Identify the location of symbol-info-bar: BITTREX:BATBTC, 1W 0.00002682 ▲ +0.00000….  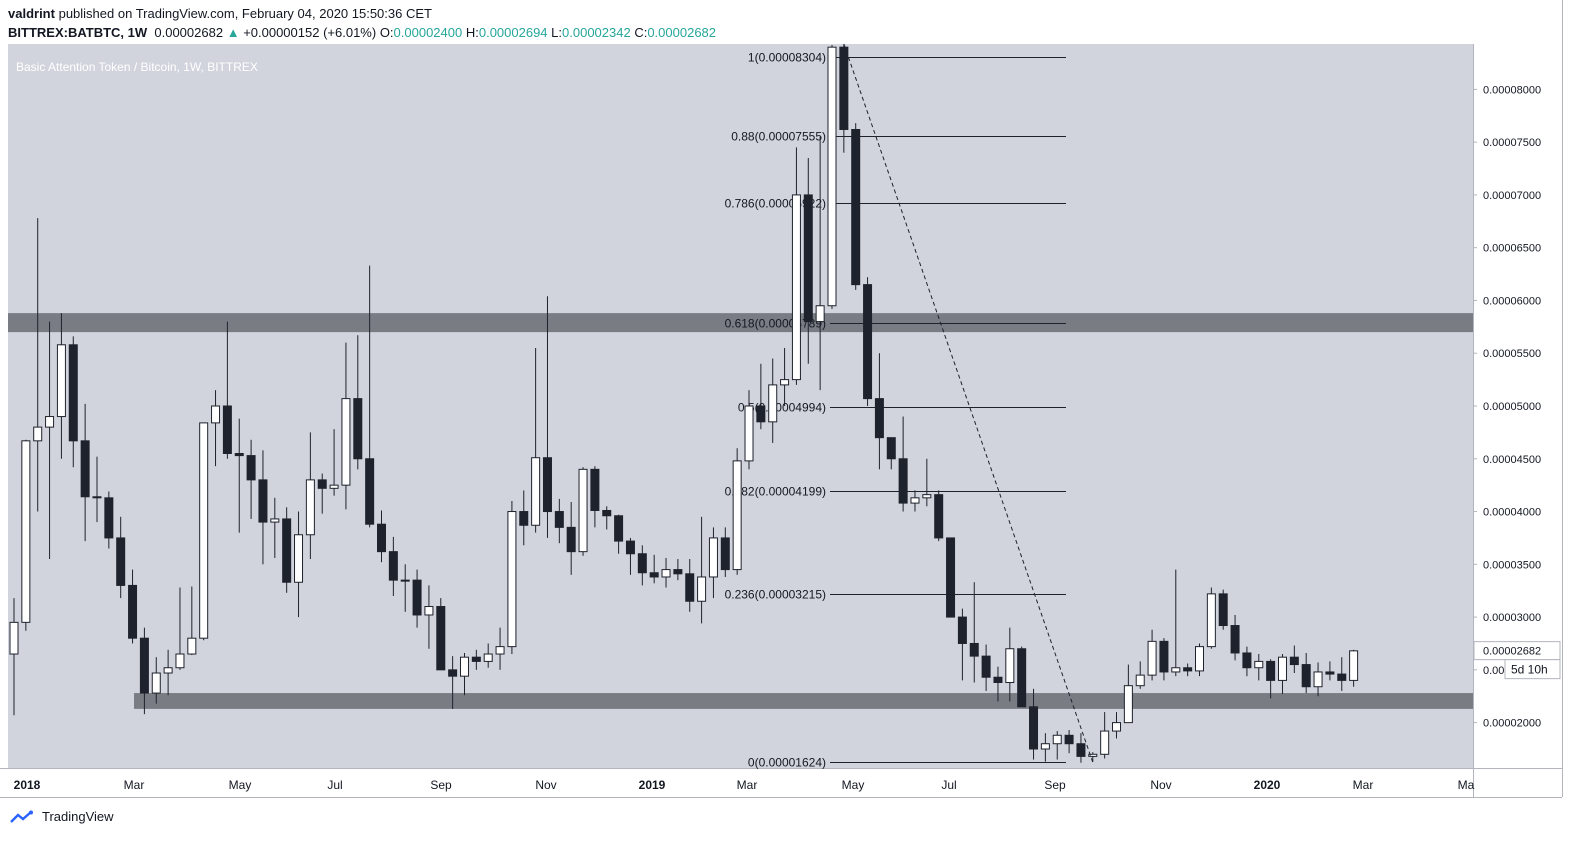
(362, 32).